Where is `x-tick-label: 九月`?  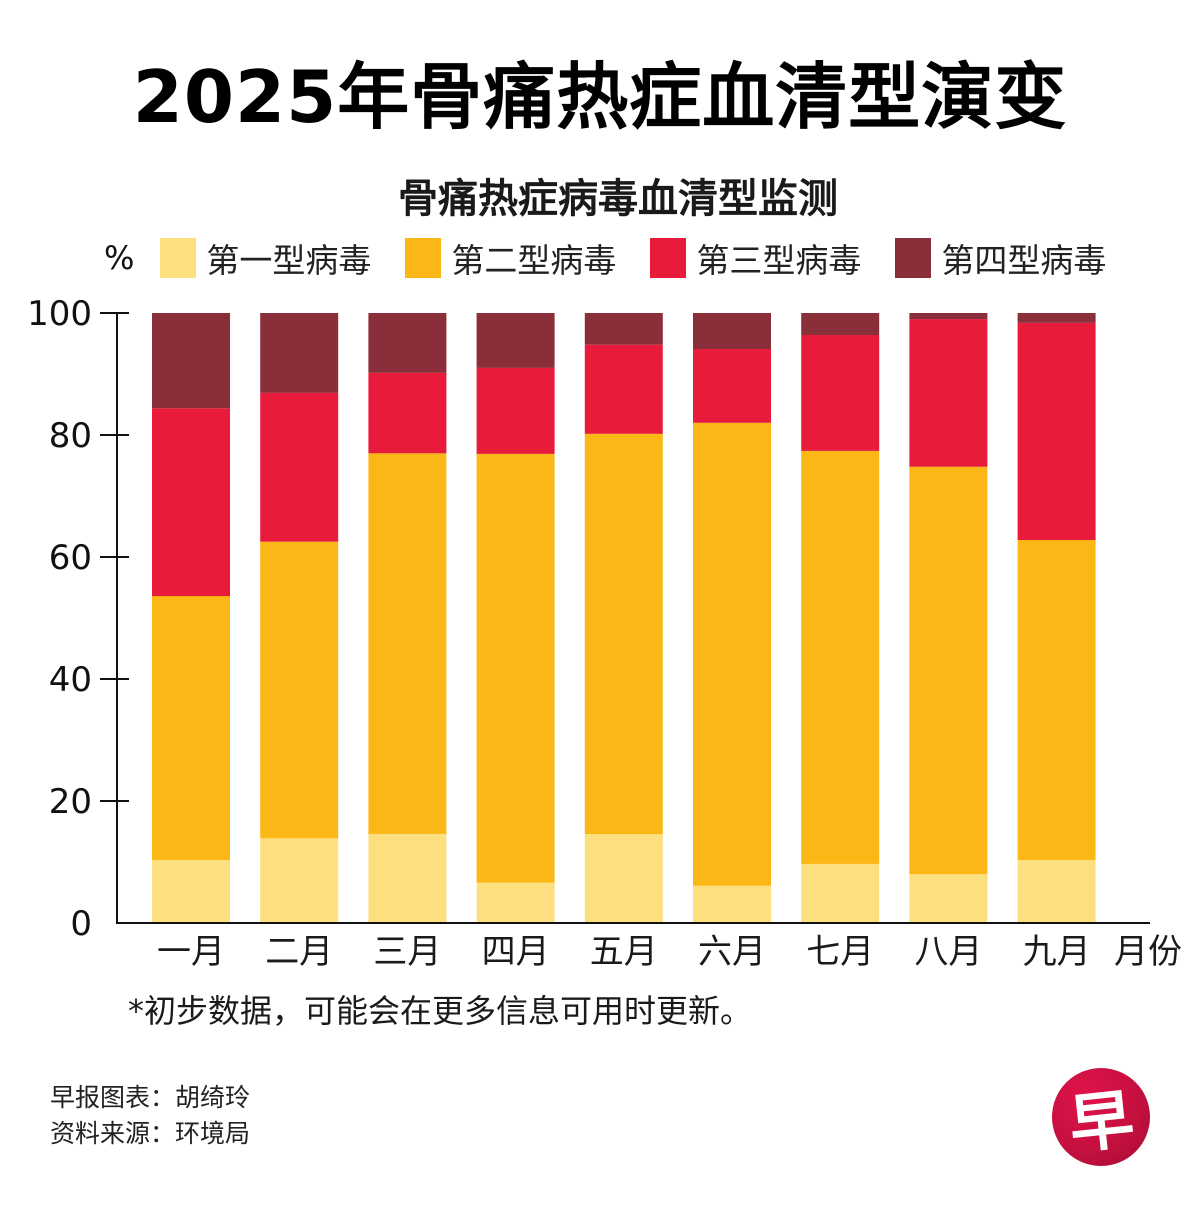 x-tick-label: 九月 is located at coordinates (1057, 952).